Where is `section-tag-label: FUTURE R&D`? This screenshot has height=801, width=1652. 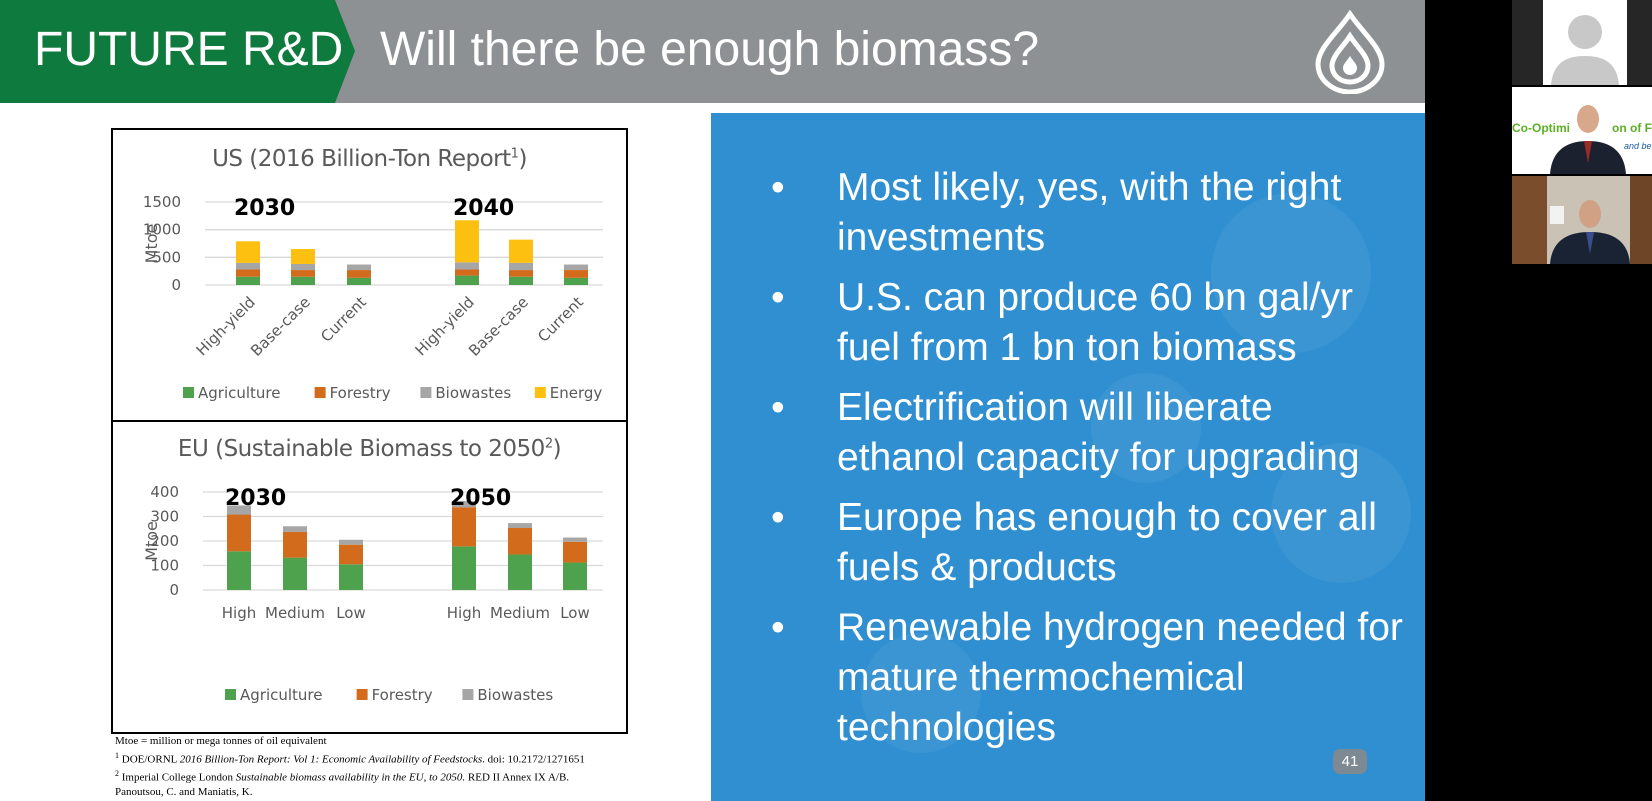
section-tag-label: FUTURE R&D is located at coordinates (189, 49).